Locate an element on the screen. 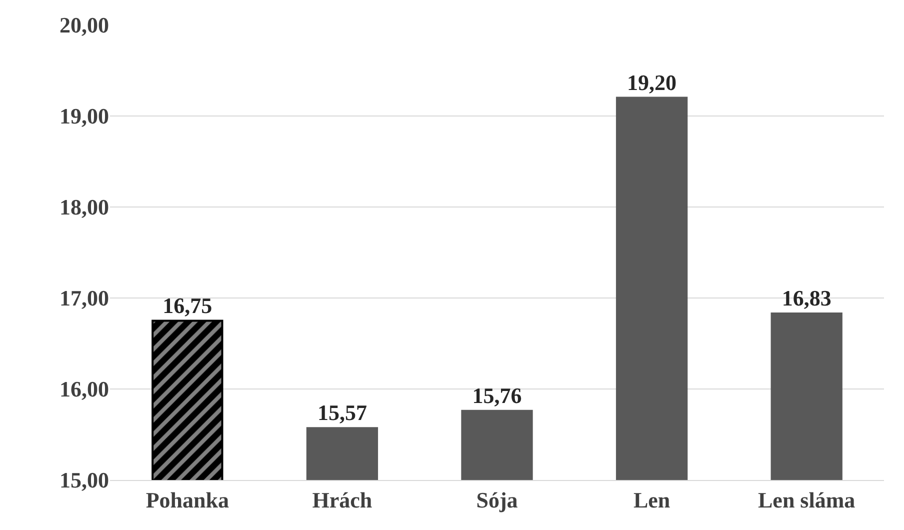 The image size is (904, 530). data-label: 15,57 is located at coordinates (342, 413).